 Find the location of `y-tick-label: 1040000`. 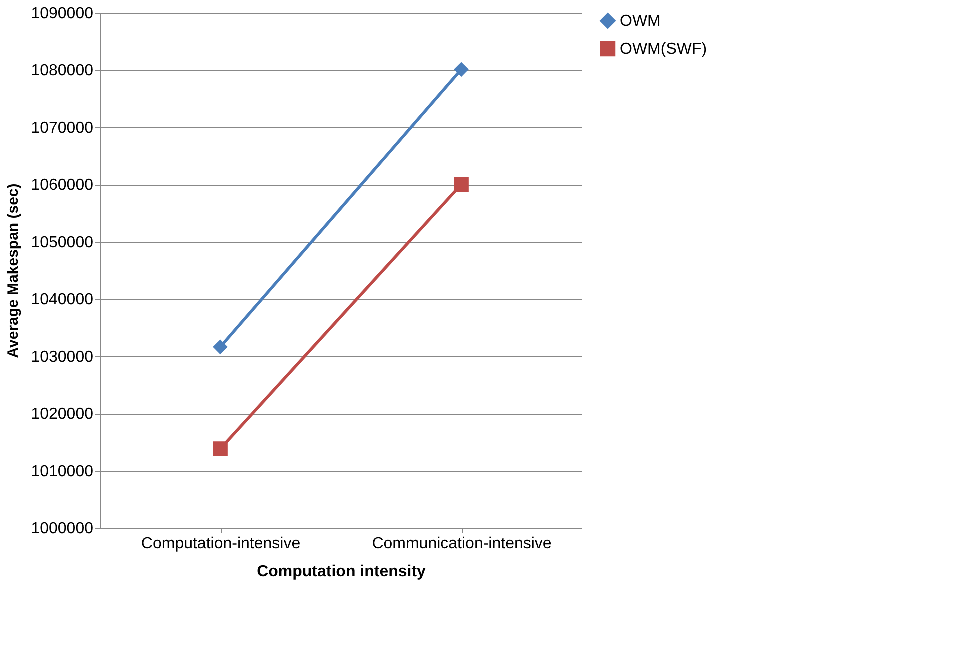

y-tick-label: 1040000 is located at coordinates (62, 300).